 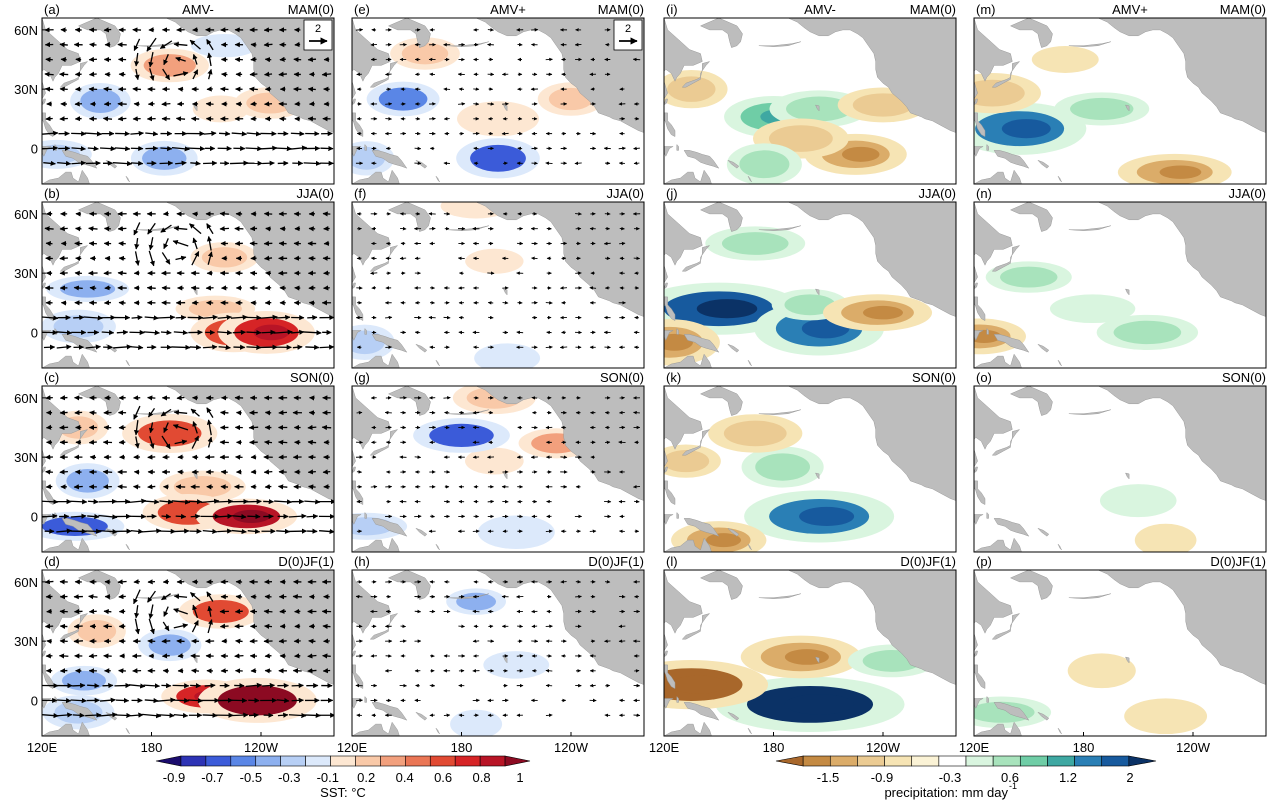 I want to click on land-hawaii, so click(x=1127, y=292).